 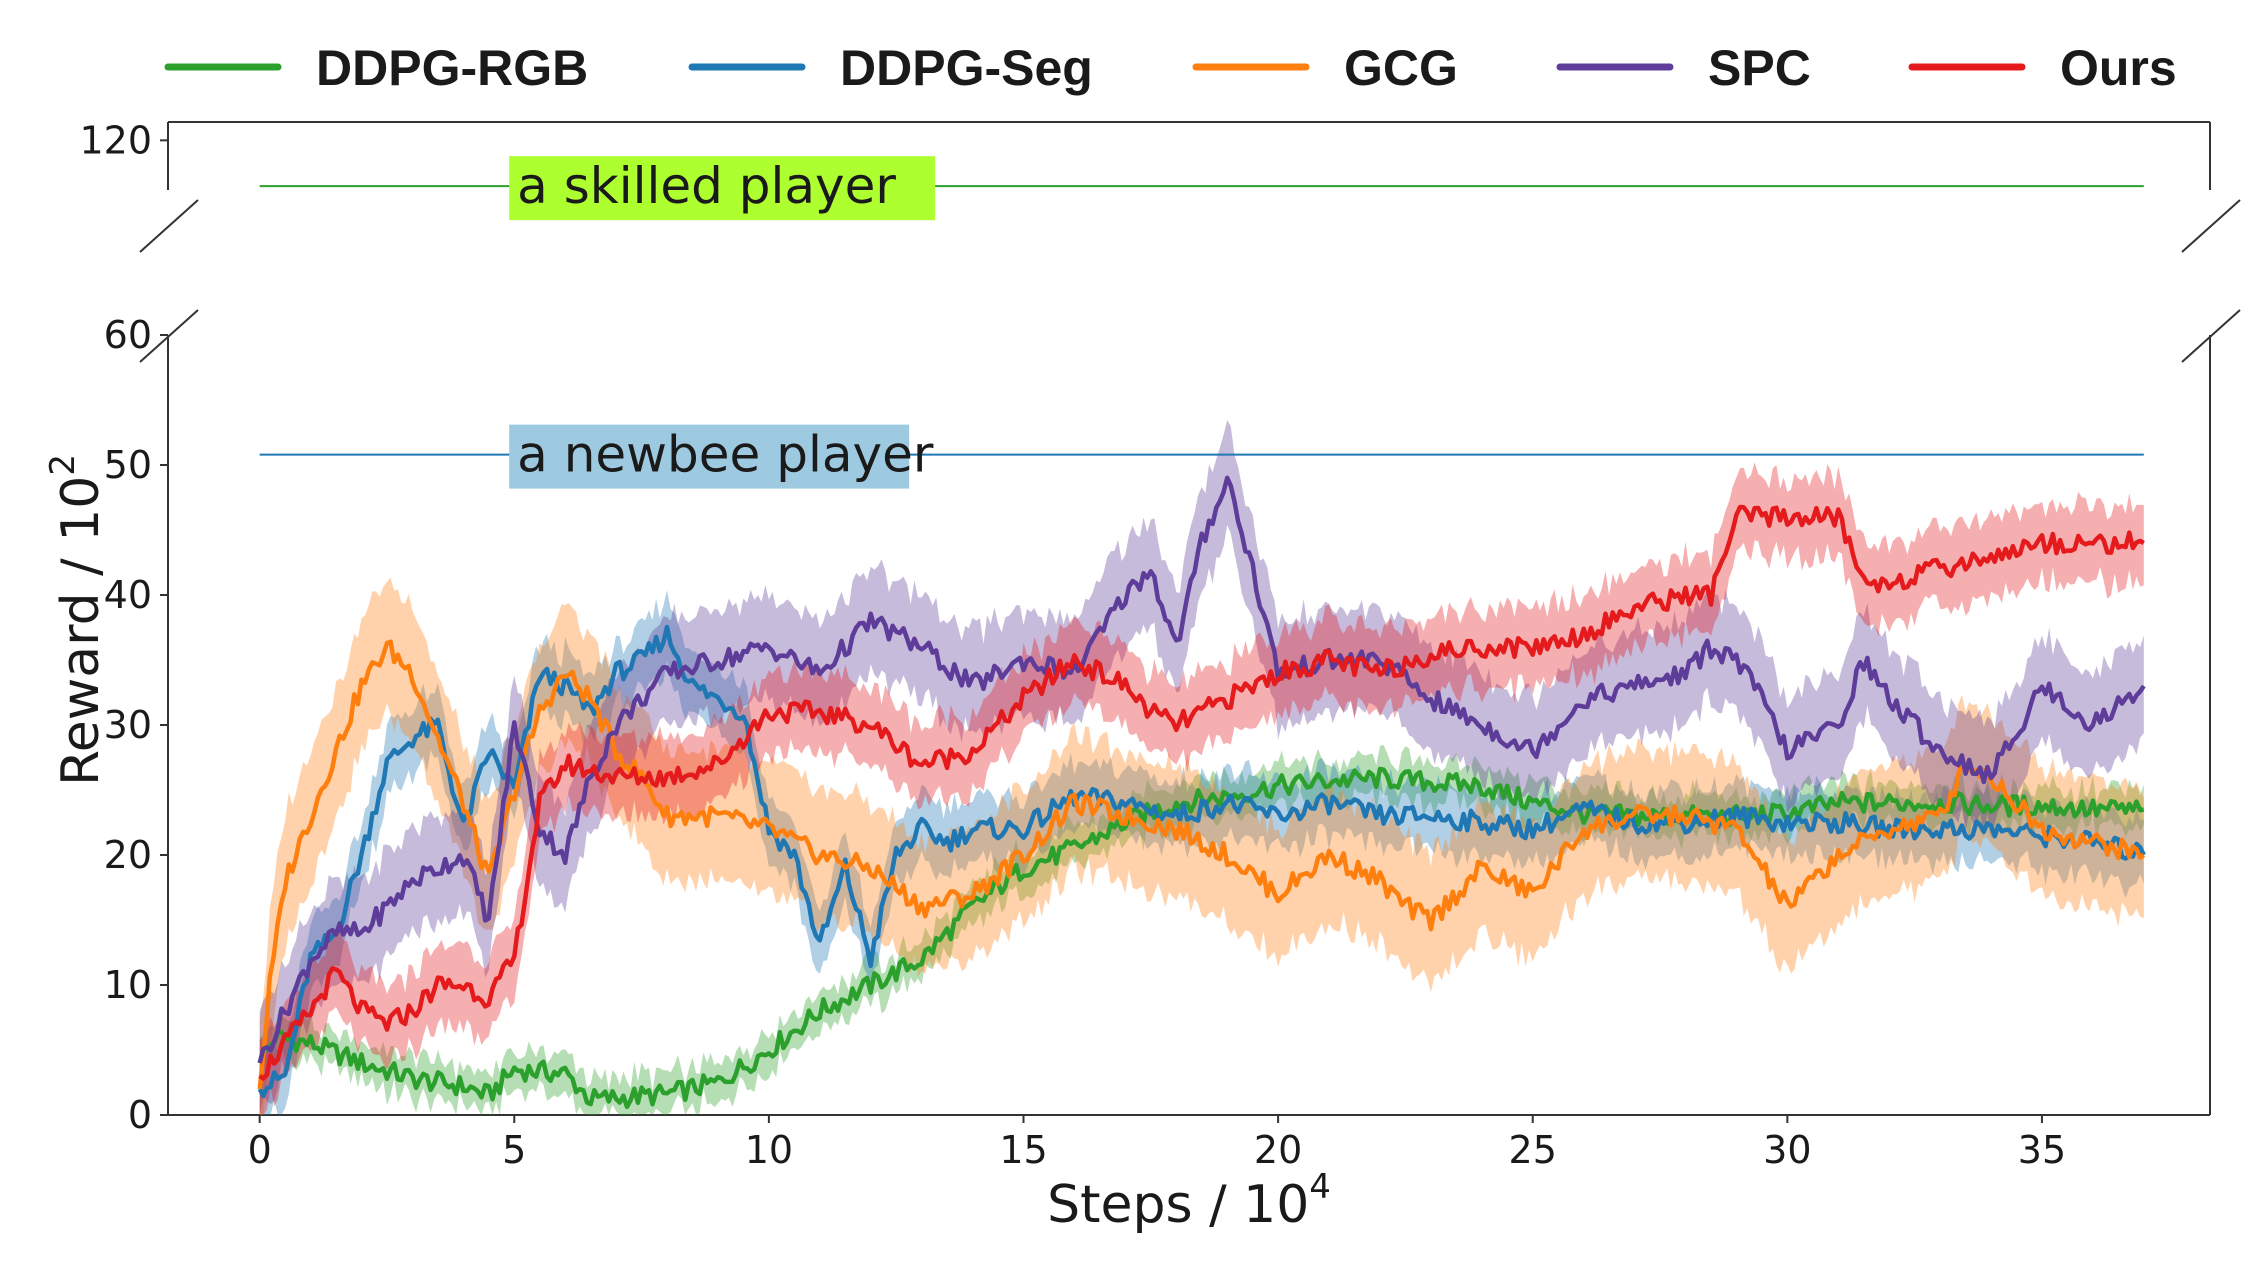 What do you see at coordinates (128, 725) in the screenshot?
I see `y-tick-label: 30` at bounding box center [128, 725].